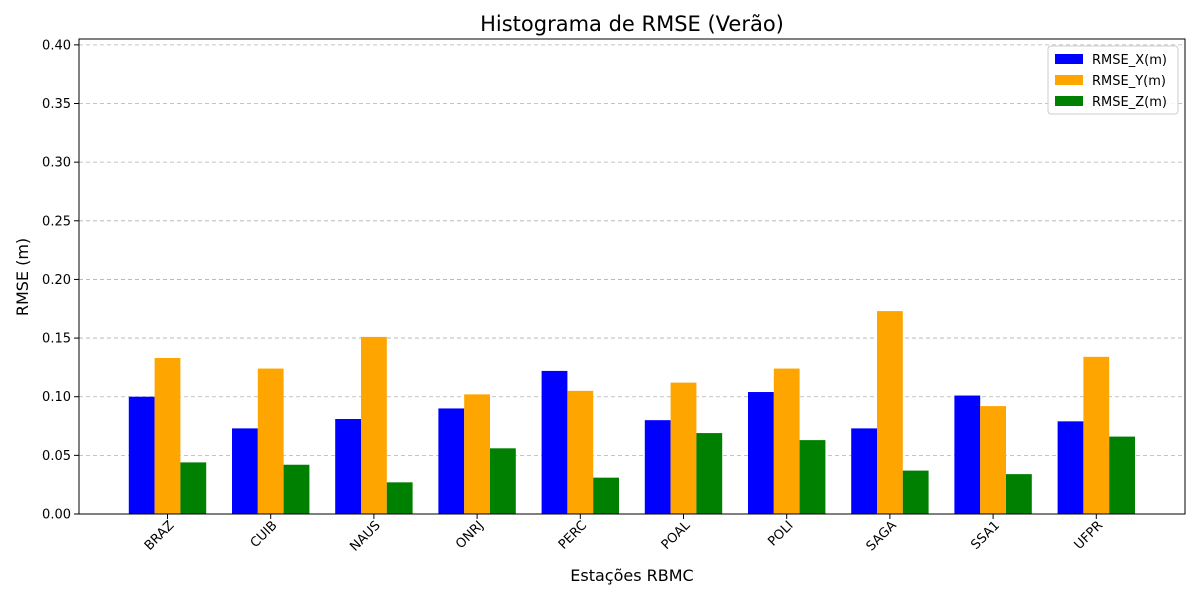 This screenshot has width=1200, height=600. What do you see at coordinates (22, 277) in the screenshot?
I see `y-axis-label: RMSE (m)` at bounding box center [22, 277].